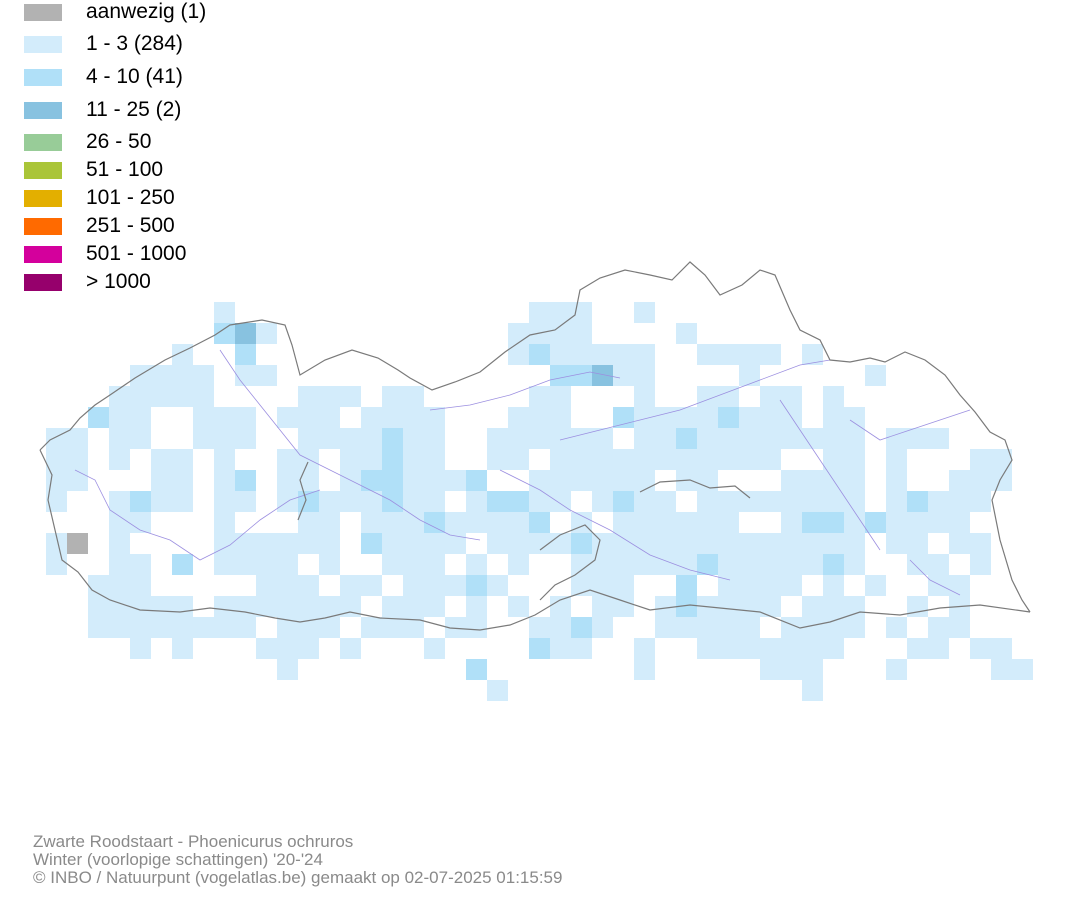 Image resolution: width=1074 pixels, height=900 pixels. What do you see at coordinates (154, 282) in the screenshot?
I see `legend-item: > 1000` at bounding box center [154, 282].